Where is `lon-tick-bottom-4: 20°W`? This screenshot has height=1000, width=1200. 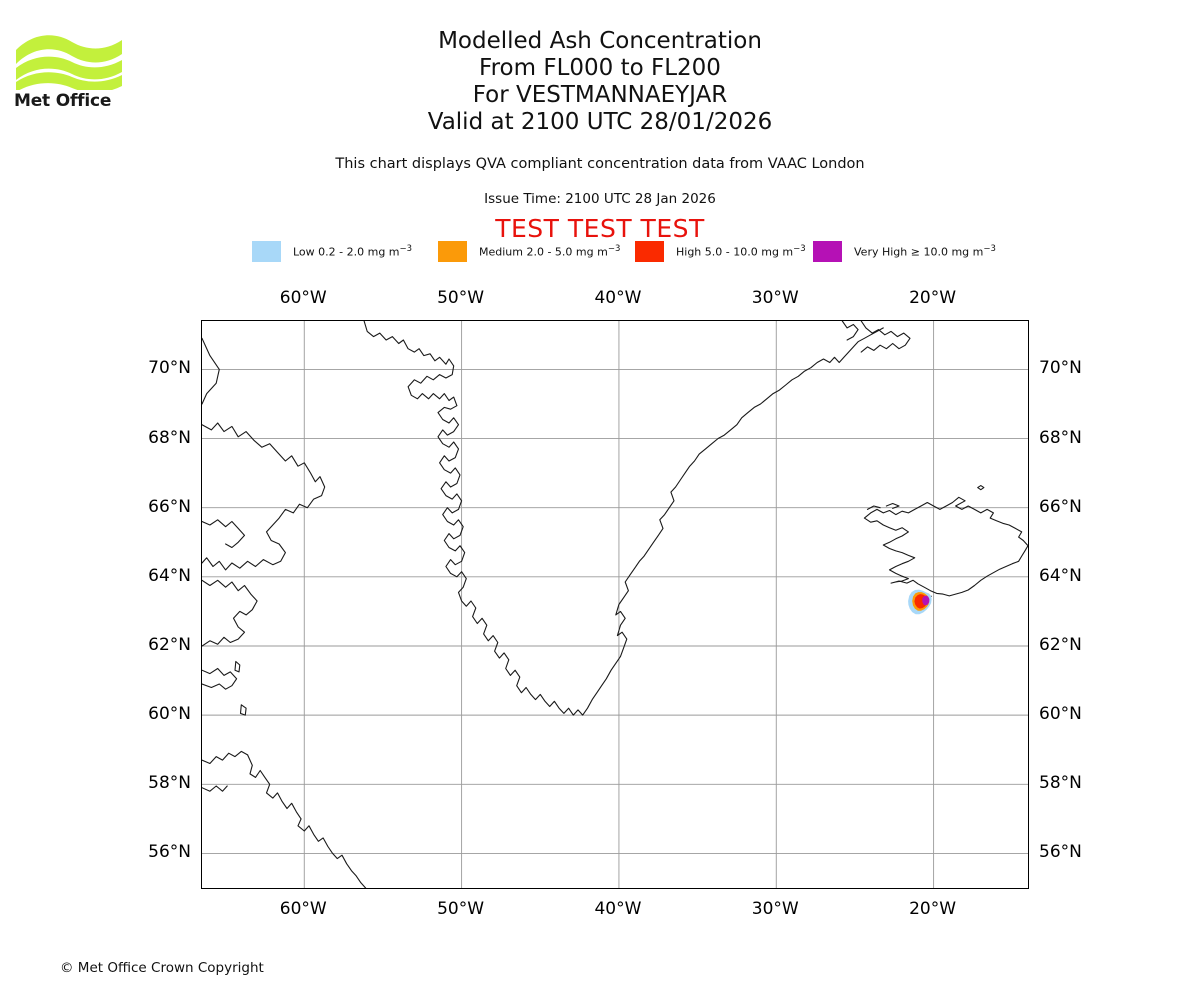 lon-tick-bottom-4: 20°W is located at coordinates (933, 909).